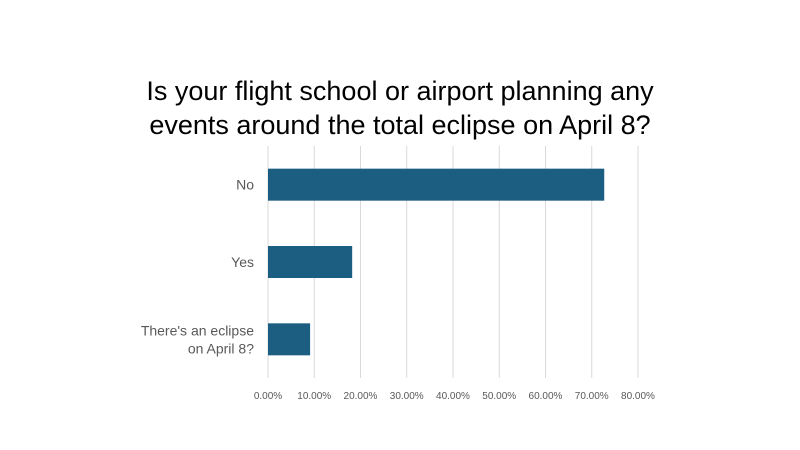 This screenshot has width=800, height=450. Describe the element at coordinates (245, 185) in the screenshot. I see `category-label: No` at that location.